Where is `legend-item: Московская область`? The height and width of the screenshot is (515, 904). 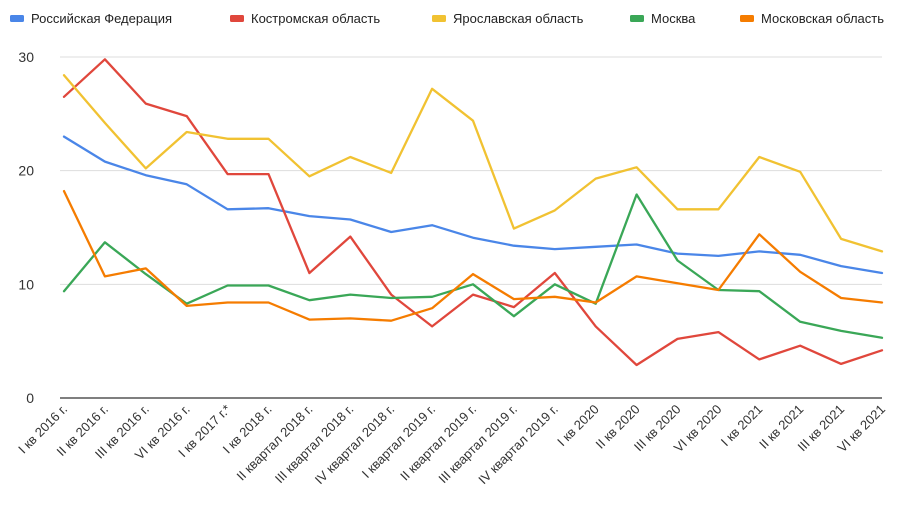 legend-item: Московская область is located at coordinates (812, 18).